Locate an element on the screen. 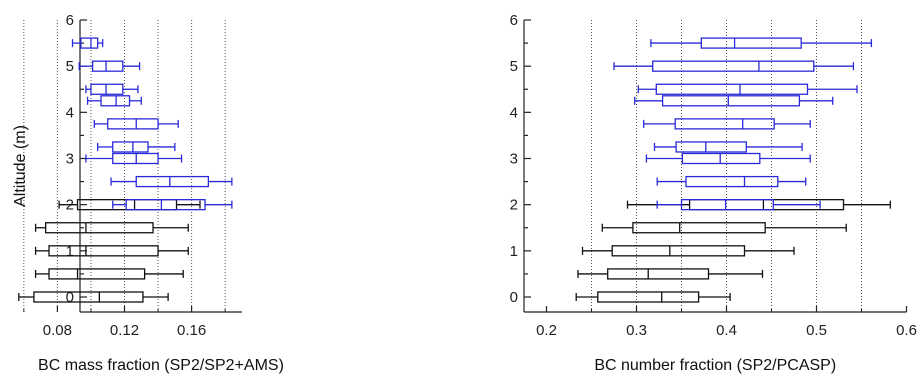 The width and height of the screenshot is (922, 376). x-axis: 0.2 0.3 0.4 0.5 0.6 is located at coordinates (720, 322).